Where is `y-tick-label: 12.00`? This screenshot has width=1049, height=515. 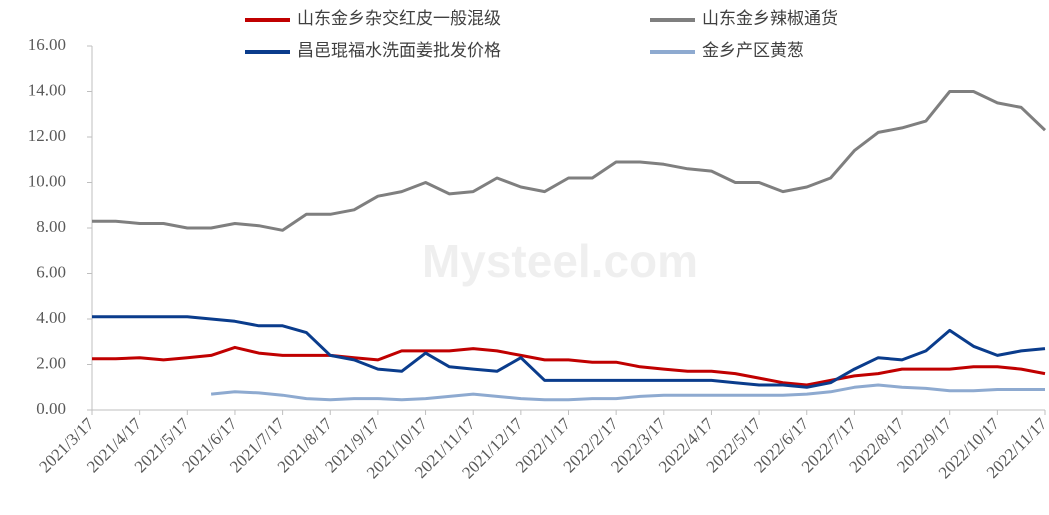 y-tick-label: 12.00 is located at coordinates (47, 135).